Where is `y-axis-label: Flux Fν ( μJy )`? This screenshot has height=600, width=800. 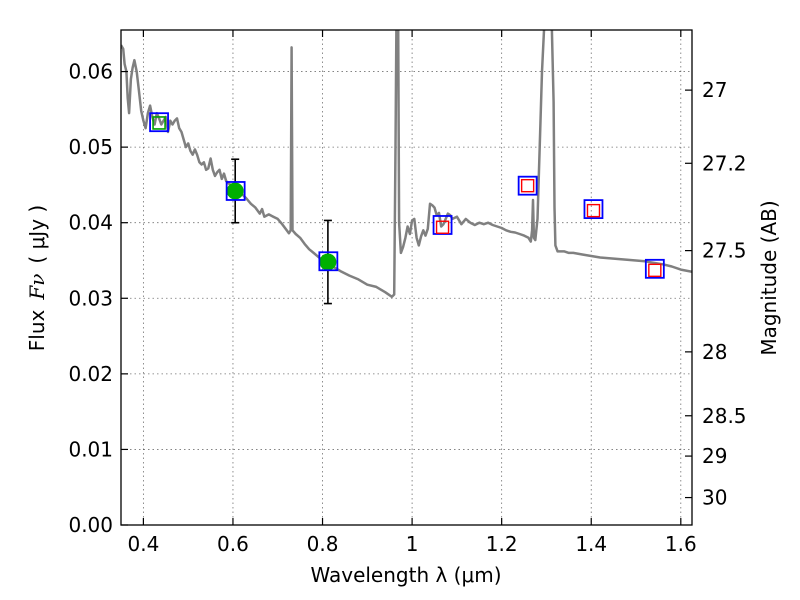 y-axis-label: Flux Fν ( μJy ) is located at coordinates (37, 278).